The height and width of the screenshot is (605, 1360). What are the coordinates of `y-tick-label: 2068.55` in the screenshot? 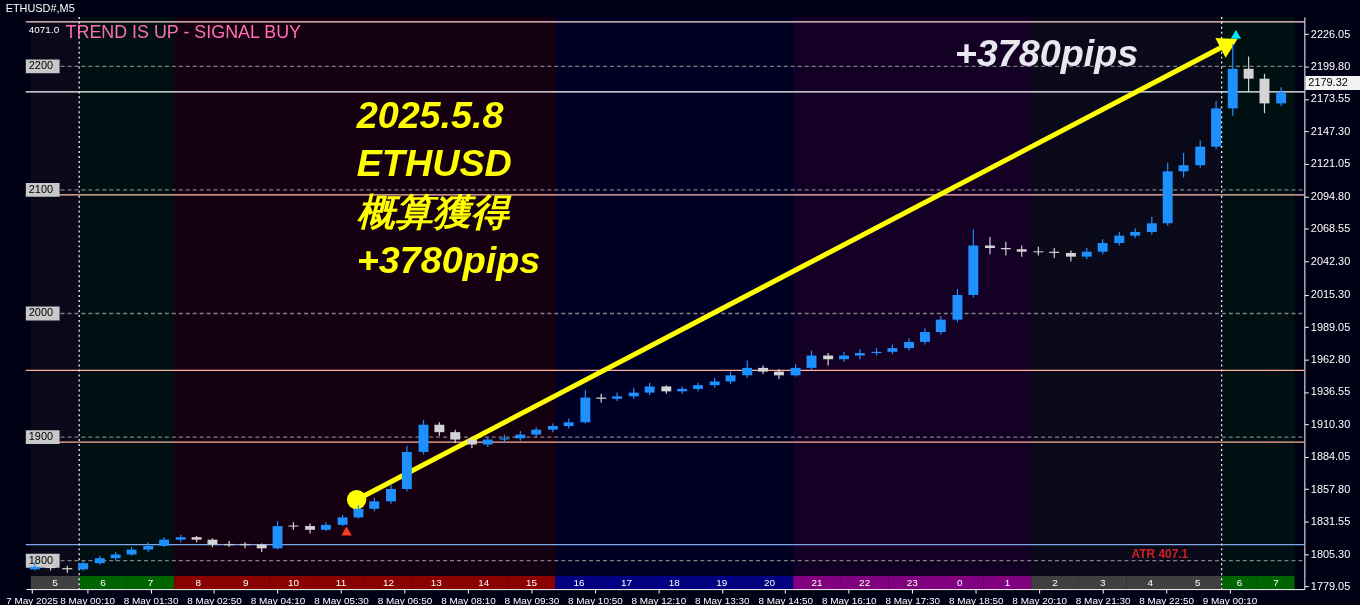 It's located at (1330, 228).